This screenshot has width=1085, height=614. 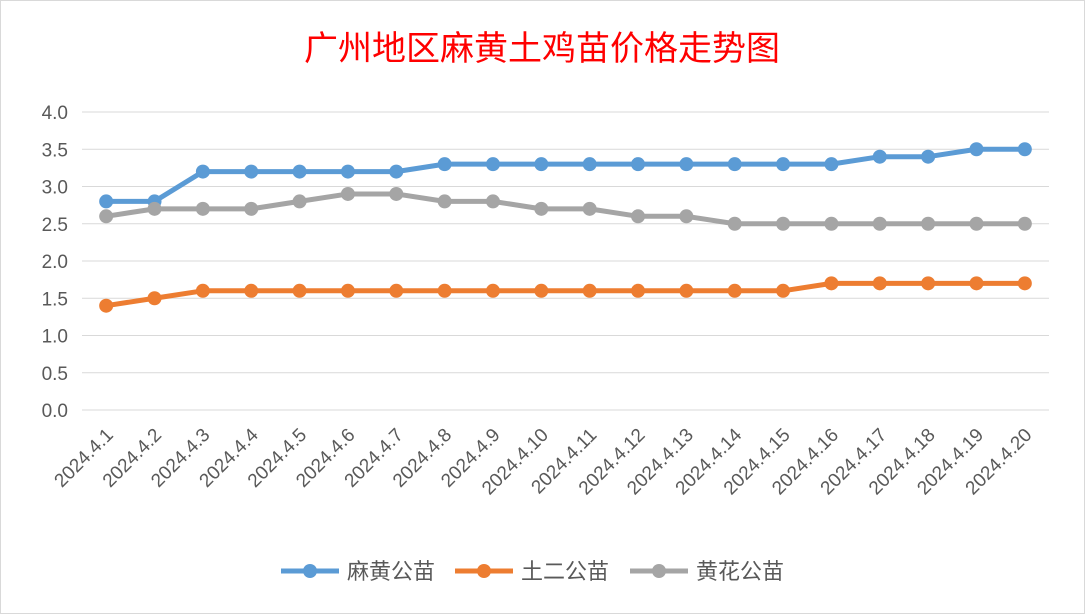 I want to click on legend-item: 土二公苗, so click(x=532, y=572).